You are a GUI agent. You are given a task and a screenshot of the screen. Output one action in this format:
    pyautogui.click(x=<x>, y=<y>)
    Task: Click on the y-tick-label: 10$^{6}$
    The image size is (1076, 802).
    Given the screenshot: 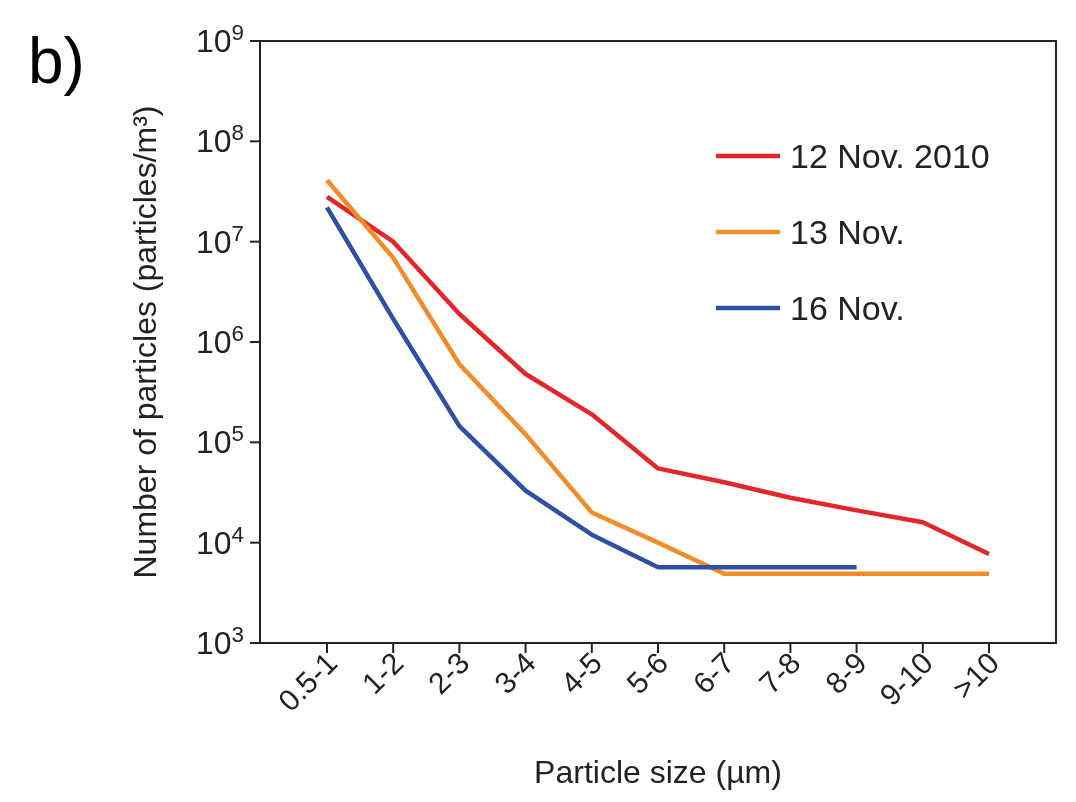 What is the action you would take?
    pyautogui.click(x=219, y=340)
    